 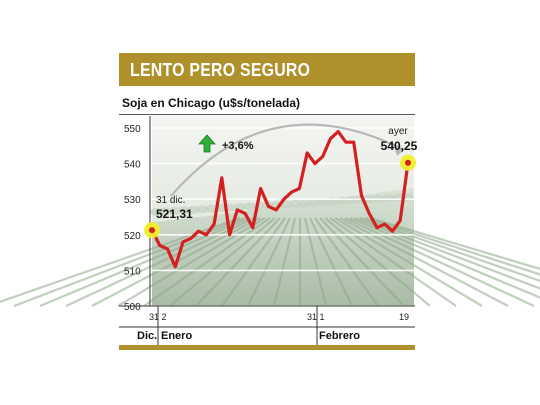 I want to click on trend-arc, so click(x=287, y=160).